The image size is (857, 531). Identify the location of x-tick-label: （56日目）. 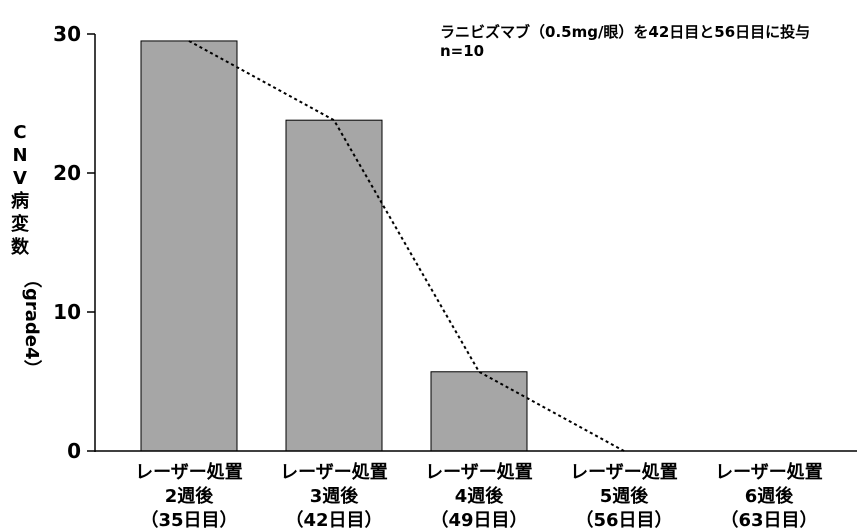
(623, 520).